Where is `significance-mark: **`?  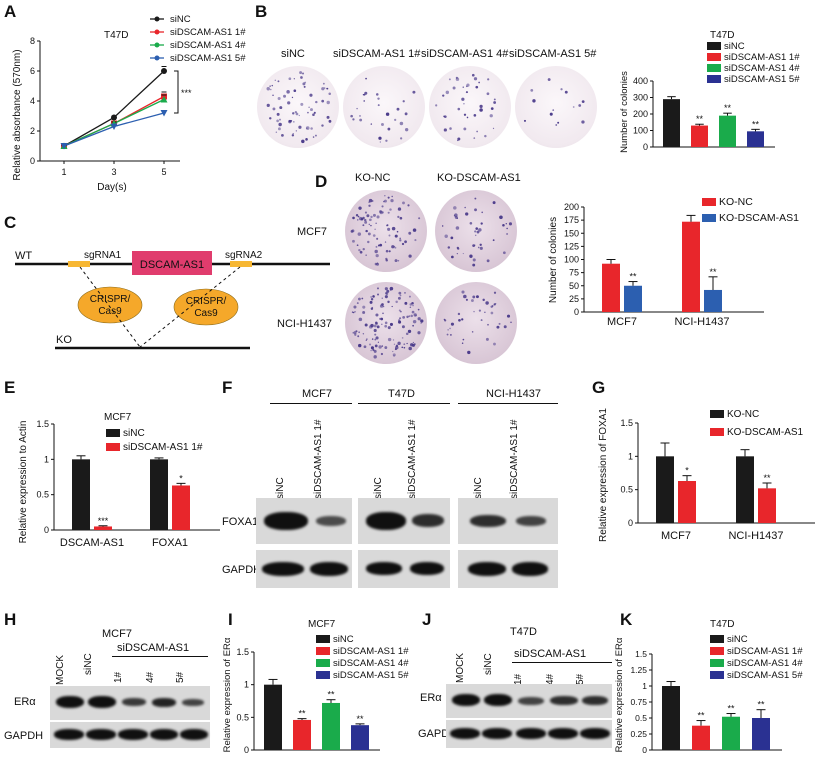
significance-mark: ** is located at coordinates (633, 277).